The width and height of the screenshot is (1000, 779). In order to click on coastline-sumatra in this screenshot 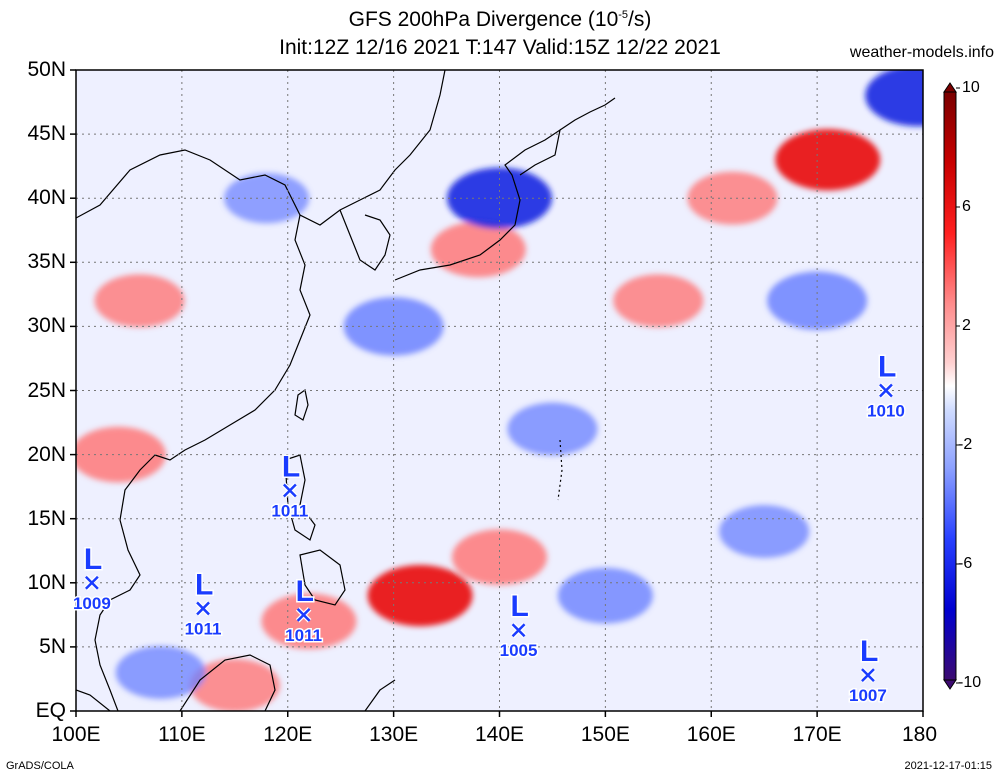, I will do `click(93, 700)`.